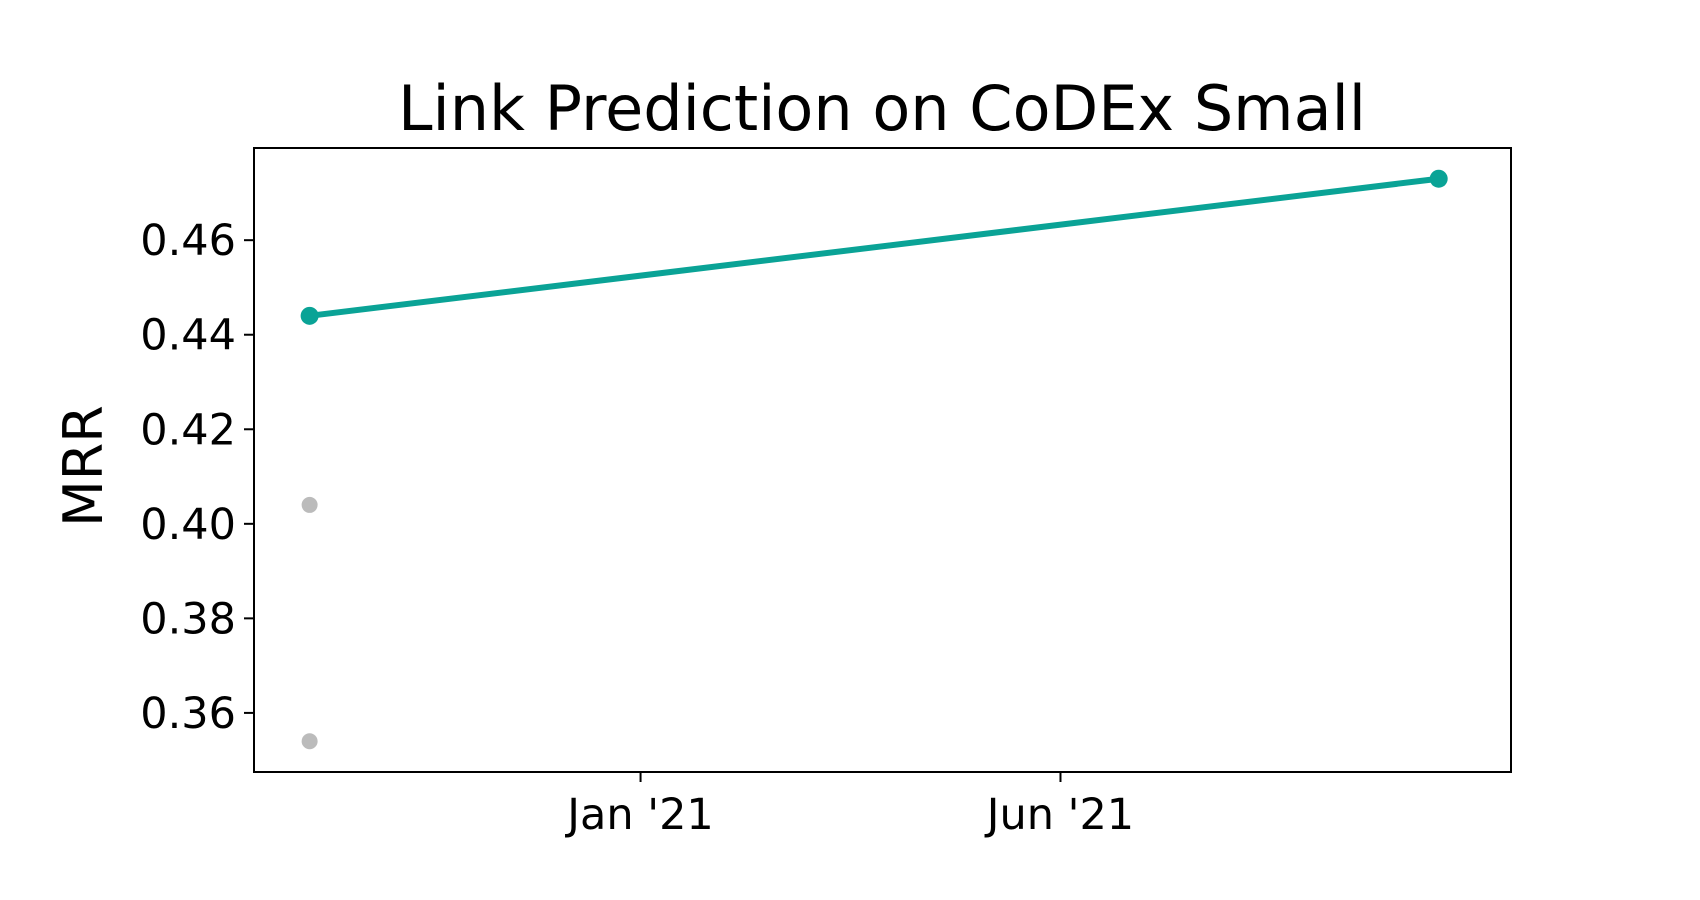 This screenshot has height=900, width=1700. What do you see at coordinates (83, 466) in the screenshot?
I see `y-axis-label: MRR` at bounding box center [83, 466].